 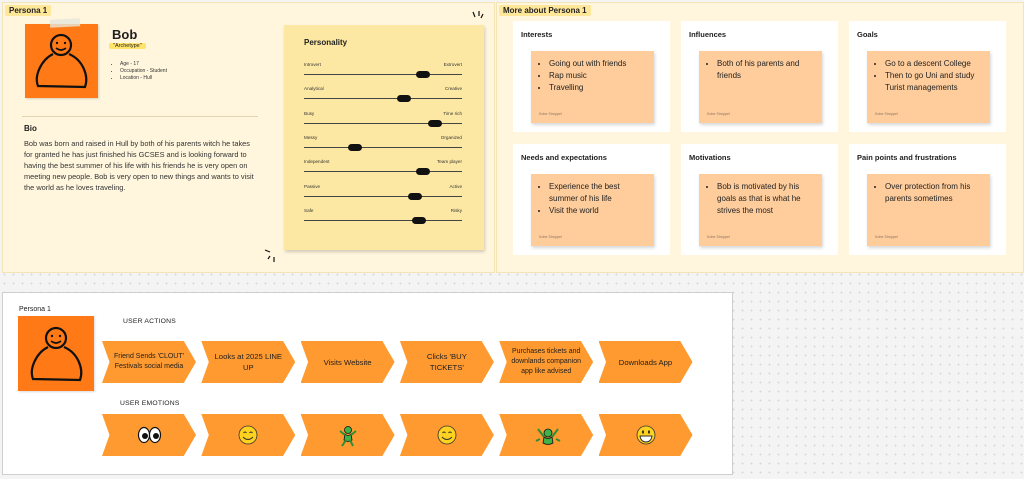 I want to click on trait-left-label: Analytical, so click(x=314, y=89).